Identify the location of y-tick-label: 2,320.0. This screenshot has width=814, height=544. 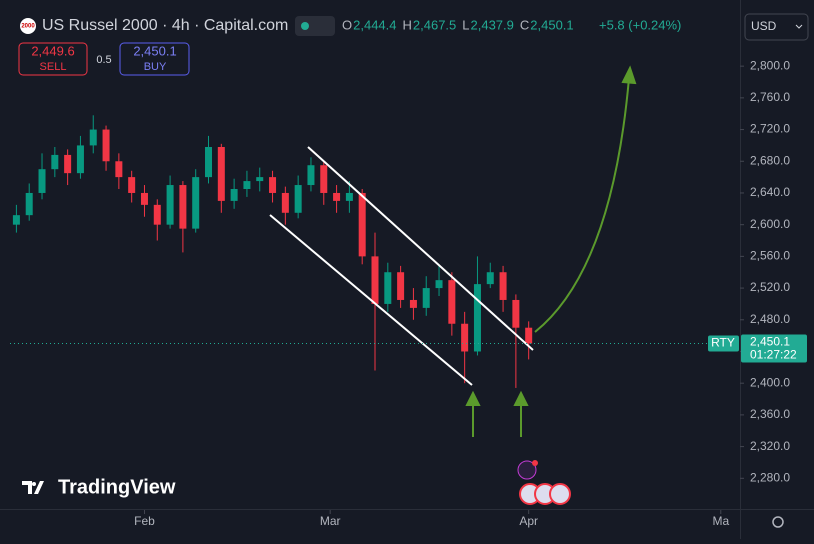
(770, 446).